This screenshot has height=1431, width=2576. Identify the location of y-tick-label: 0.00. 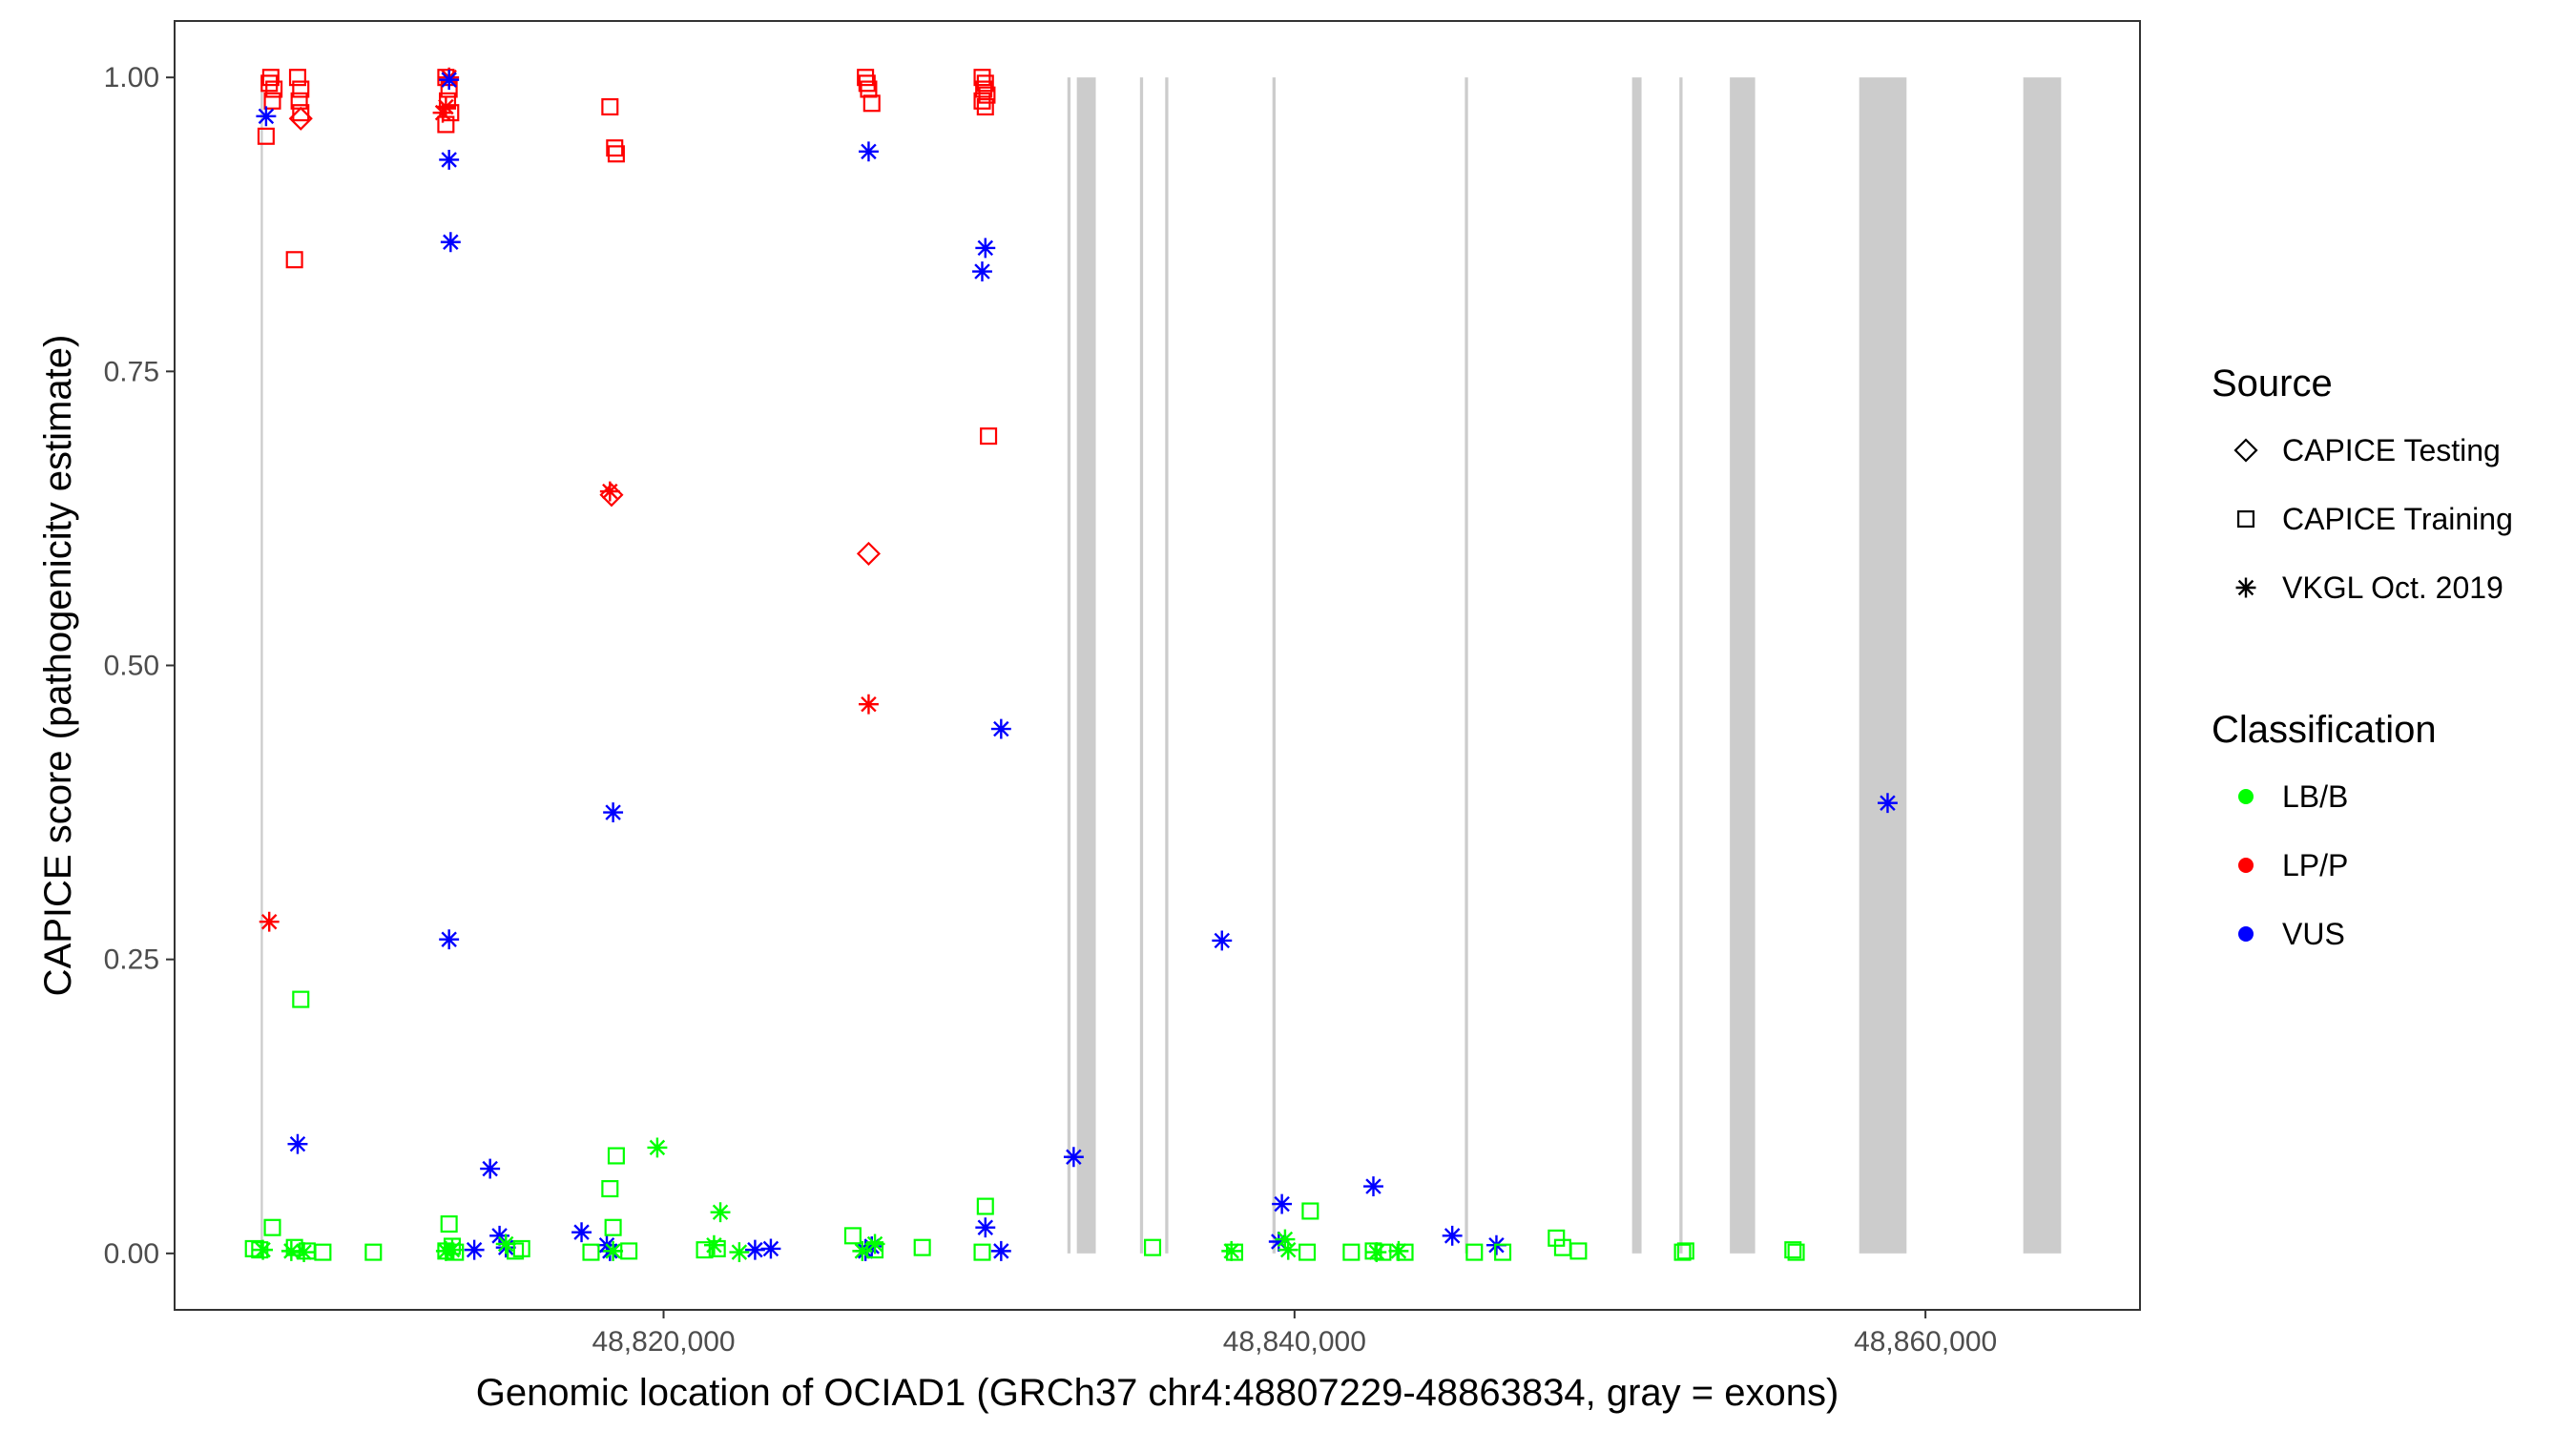
(131, 1254).